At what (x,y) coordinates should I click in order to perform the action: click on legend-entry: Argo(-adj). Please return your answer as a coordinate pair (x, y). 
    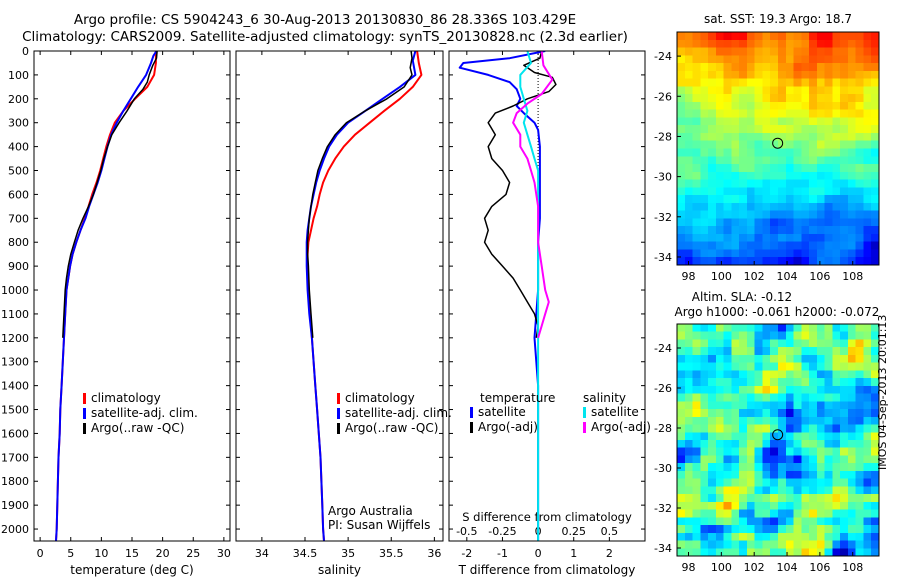
    Looking at the image, I should click on (508, 427).